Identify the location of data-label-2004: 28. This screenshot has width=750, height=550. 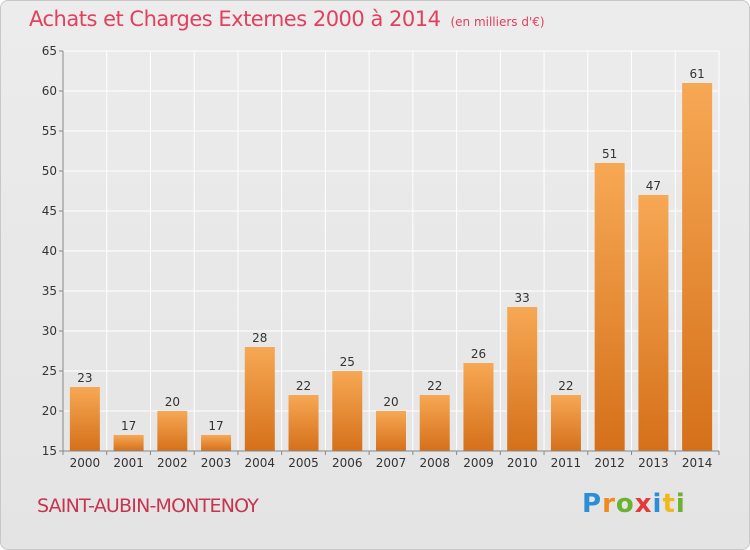
(259, 338).